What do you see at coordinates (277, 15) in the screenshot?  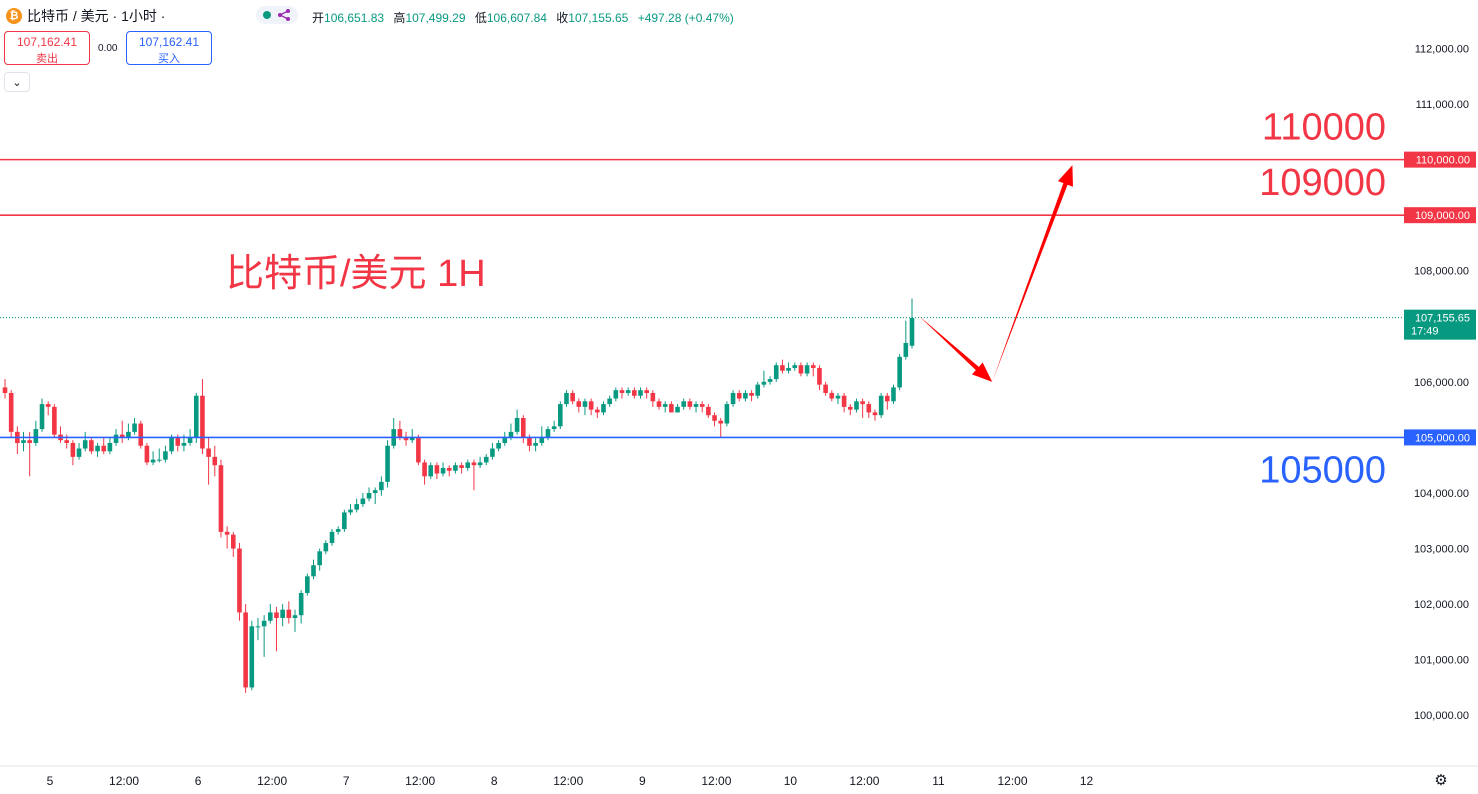 I see `status-pill` at bounding box center [277, 15].